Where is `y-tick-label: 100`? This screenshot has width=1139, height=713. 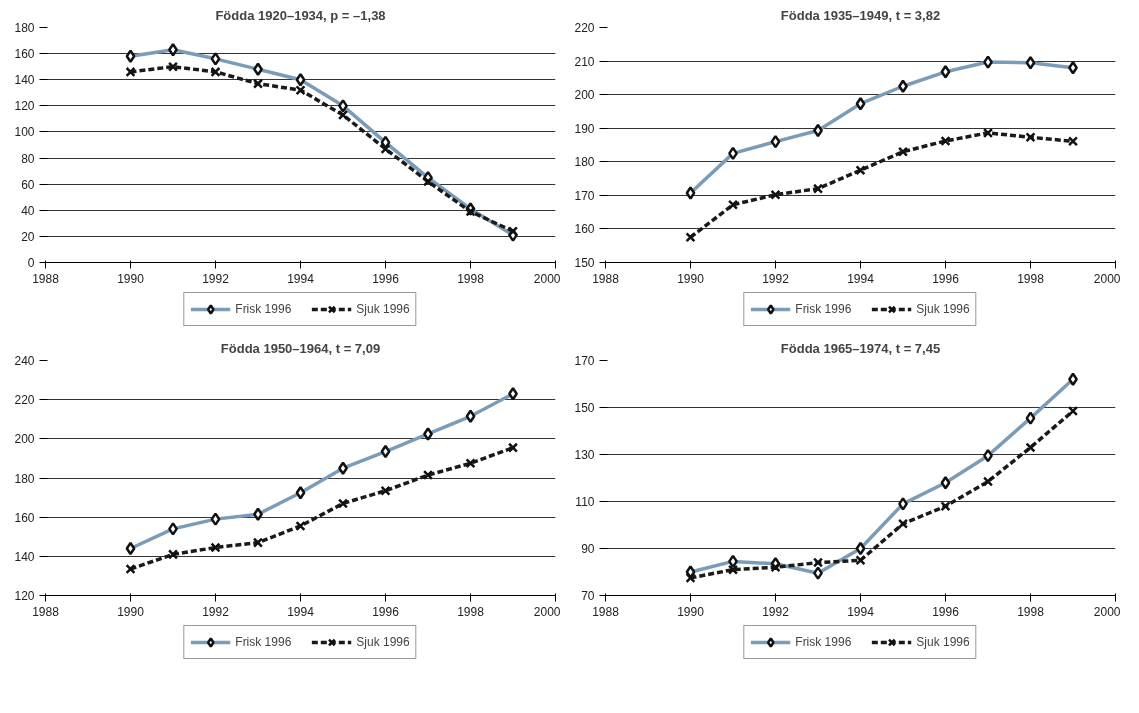 y-tick-label: 100 is located at coordinates (24, 132).